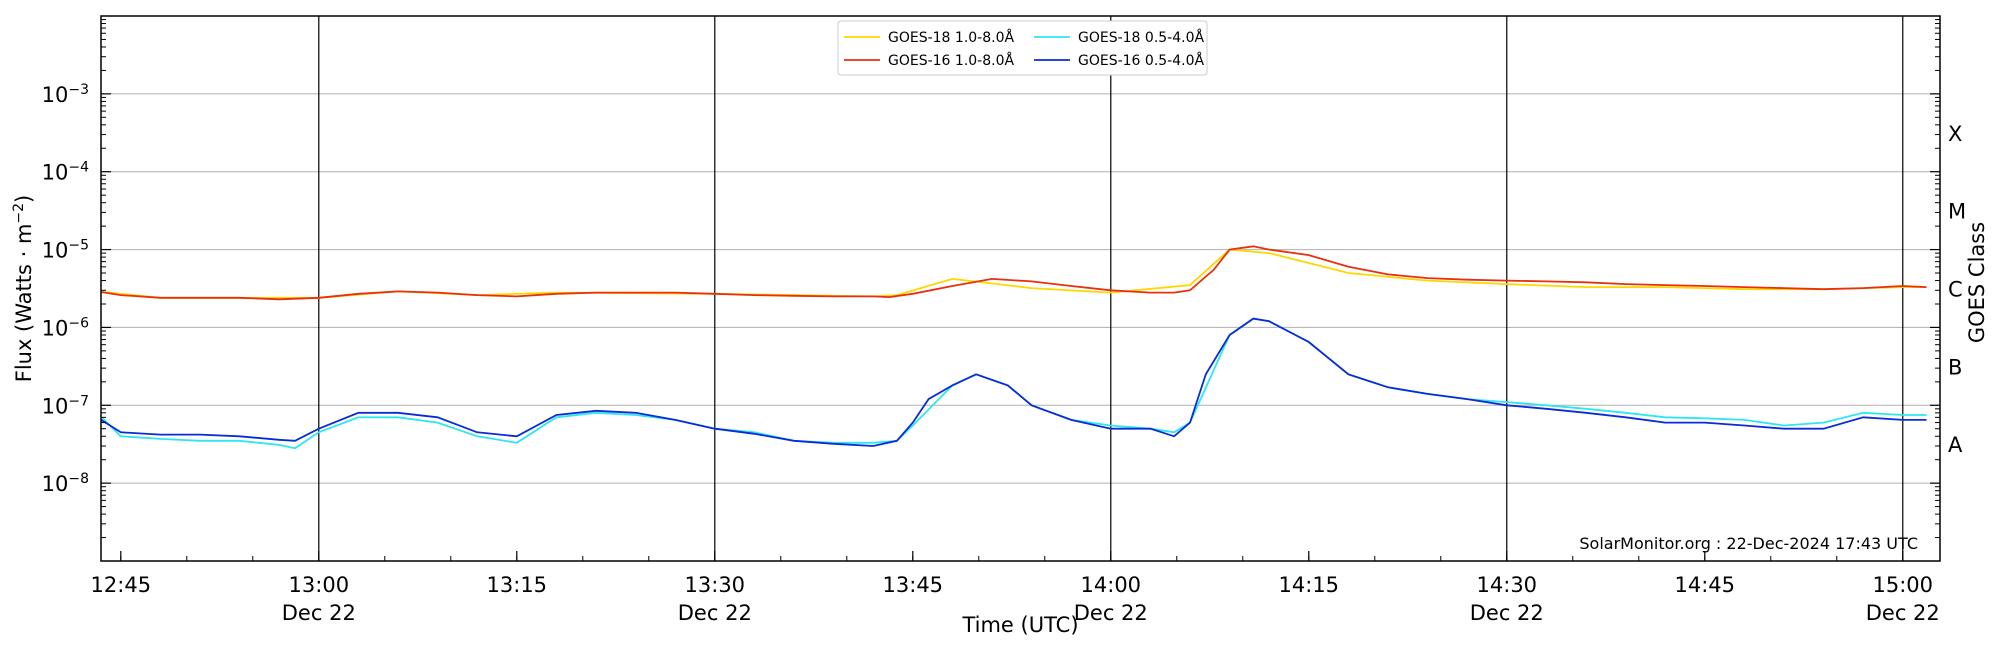 The width and height of the screenshot is (2000, 650). I want to click on legend-label-3: GOES-16 0.5-4.0Å, so click(1141, 60).